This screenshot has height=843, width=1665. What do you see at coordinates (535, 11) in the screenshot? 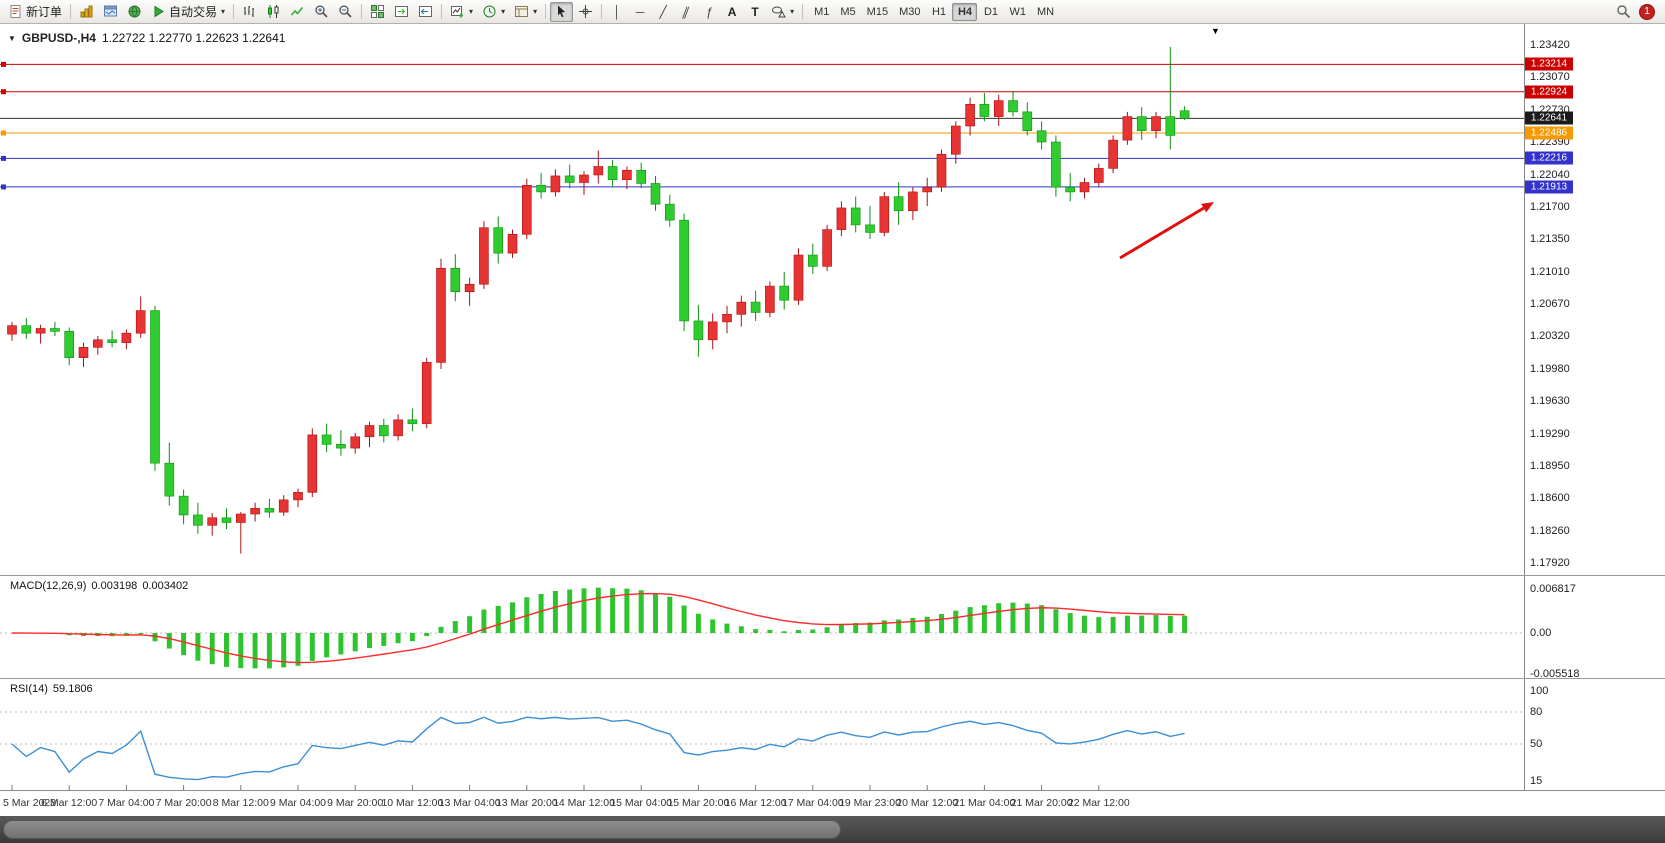
I see `templates-dropdown-icon: ▾` at bounding box center [535, 11].